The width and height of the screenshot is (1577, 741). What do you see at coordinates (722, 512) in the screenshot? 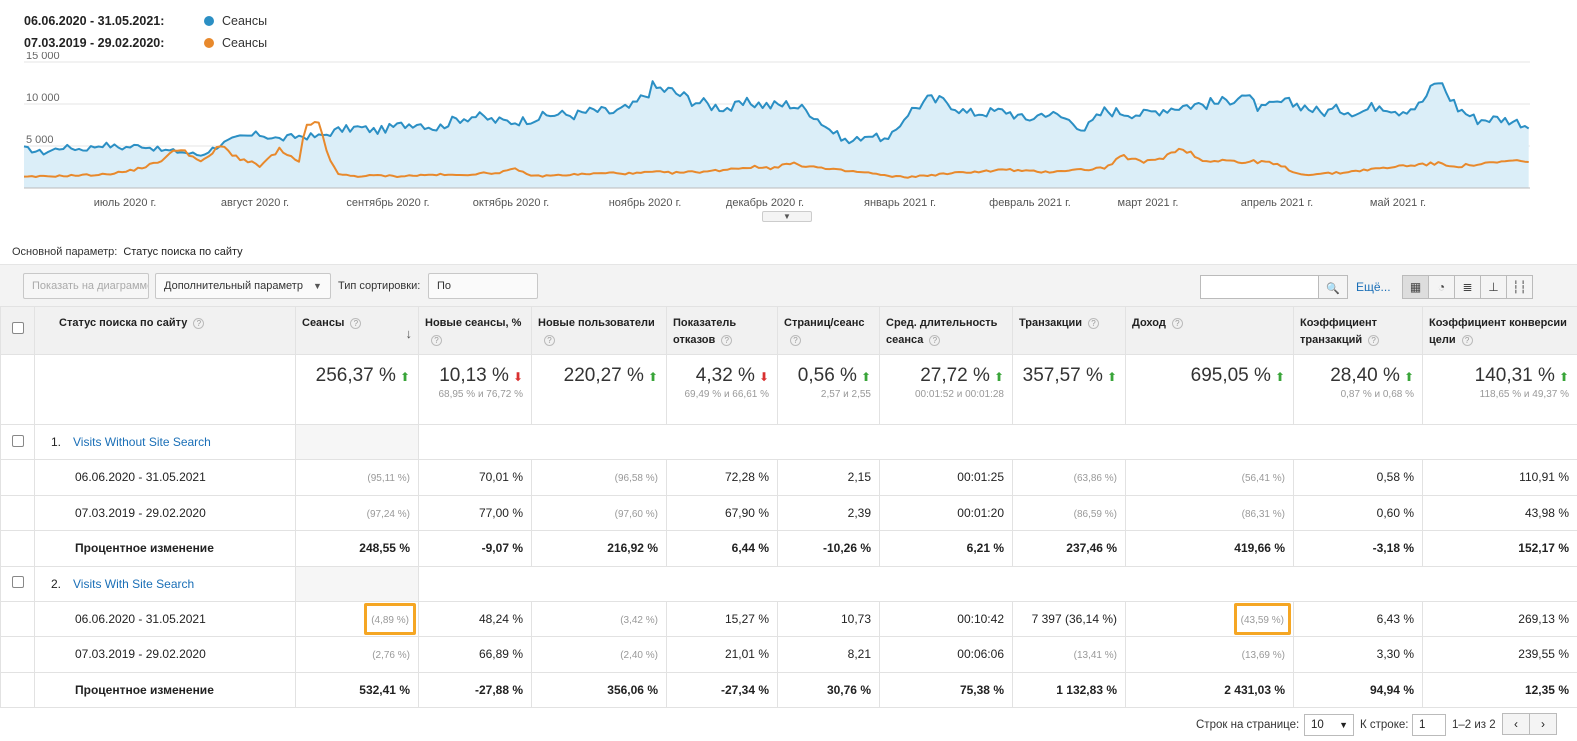
I see `table-cell: 67,90 %` at bounding box center [722, 512].